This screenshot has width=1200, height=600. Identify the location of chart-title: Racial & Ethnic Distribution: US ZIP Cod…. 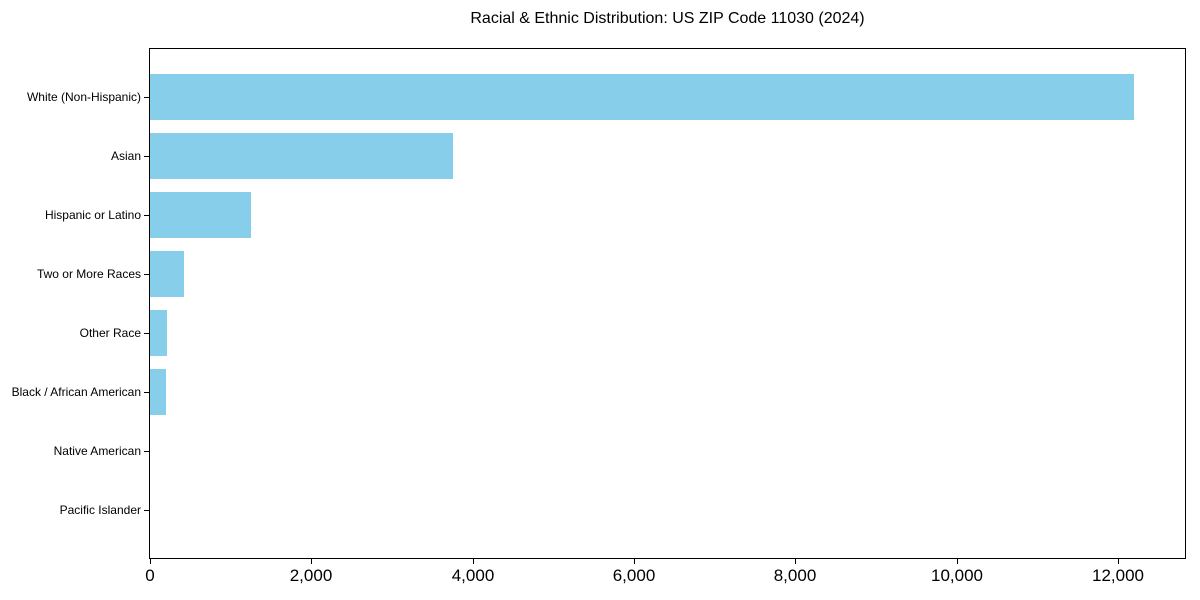
(667, 18).